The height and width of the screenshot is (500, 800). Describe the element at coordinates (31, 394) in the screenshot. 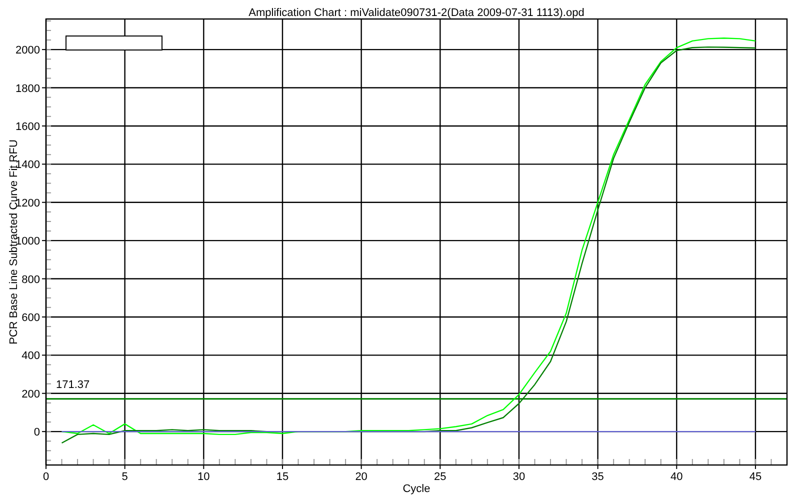

I see `y-tick-label: 200` at that location.